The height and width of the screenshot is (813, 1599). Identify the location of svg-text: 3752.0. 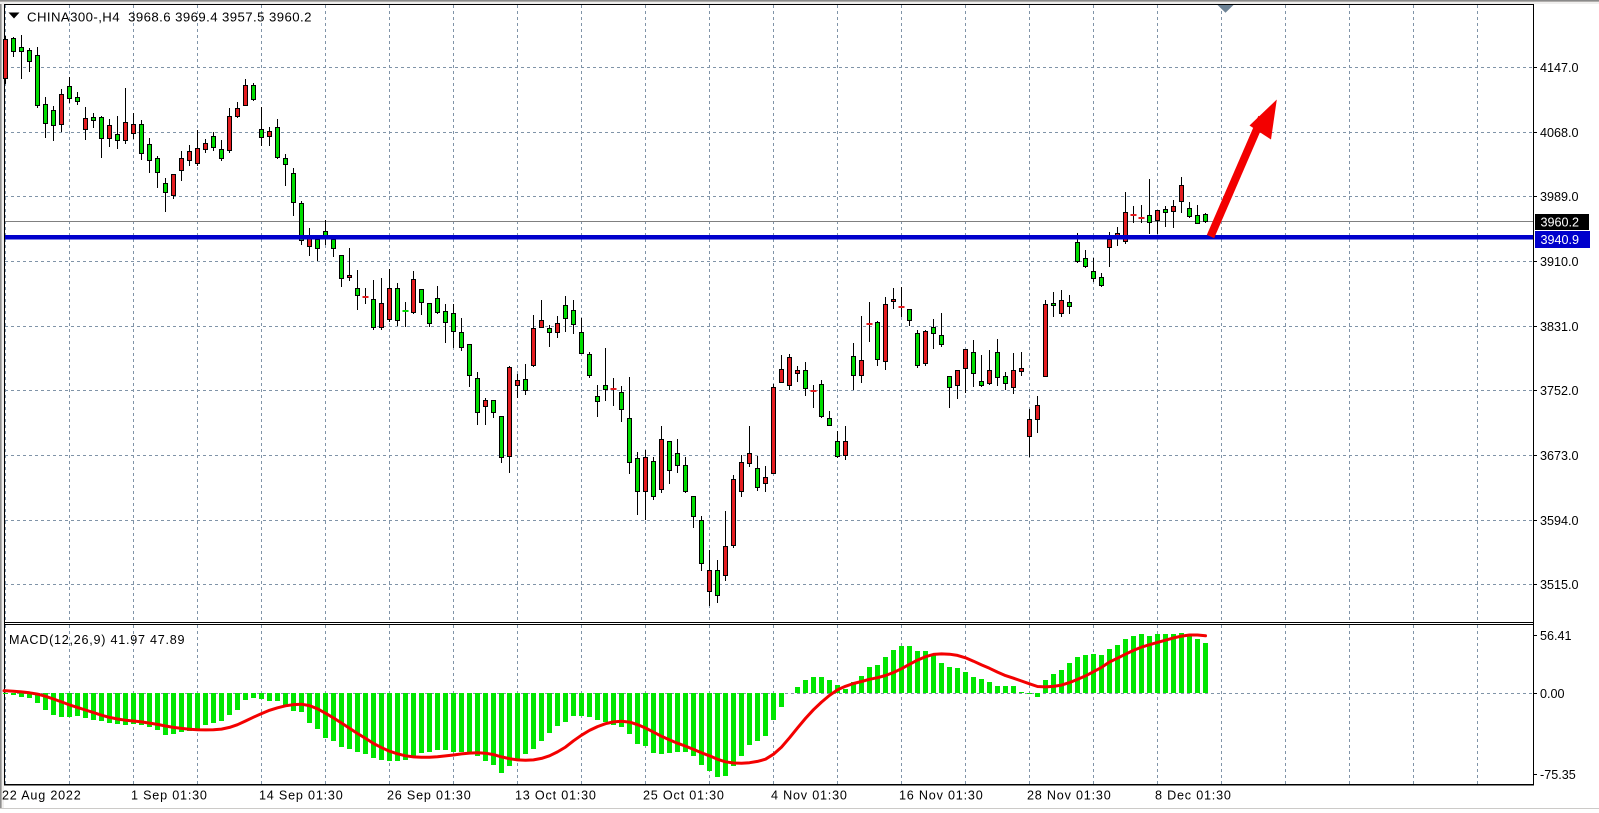
(1559, 391).